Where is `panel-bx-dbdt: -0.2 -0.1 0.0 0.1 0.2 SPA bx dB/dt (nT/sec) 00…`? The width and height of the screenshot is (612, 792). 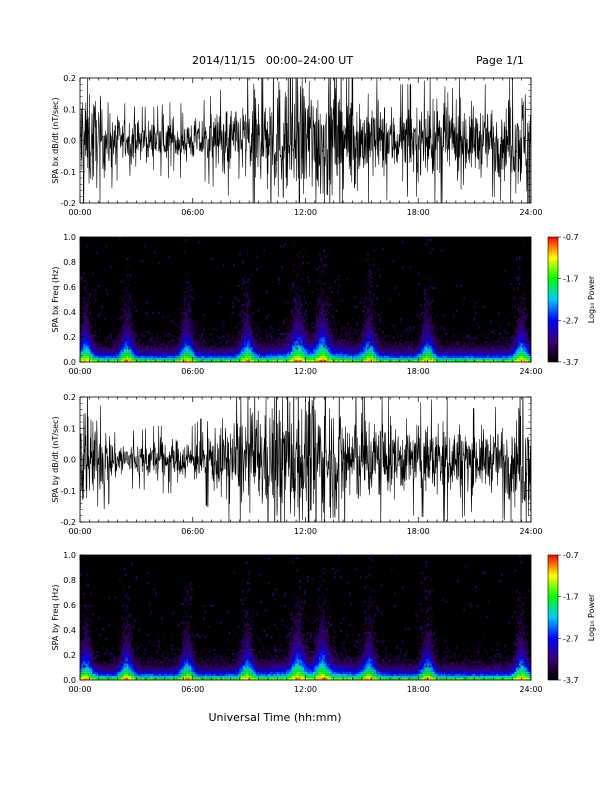
panel-bx-dbdt: -0.2 -0.1 0.0 0.1 0.2 SPA bx dB/dt (nT/sec) 00… is located at coordinates (297, 145).